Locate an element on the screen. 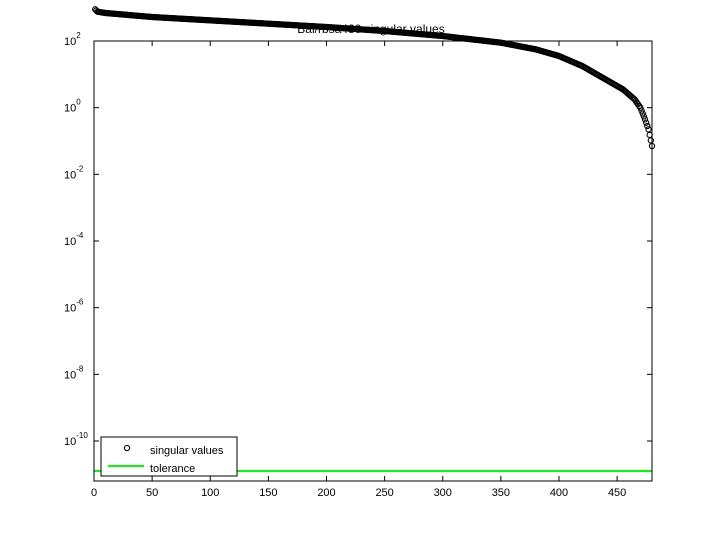  y-tick-exponent: -4 is located at coordinates (80, 235).